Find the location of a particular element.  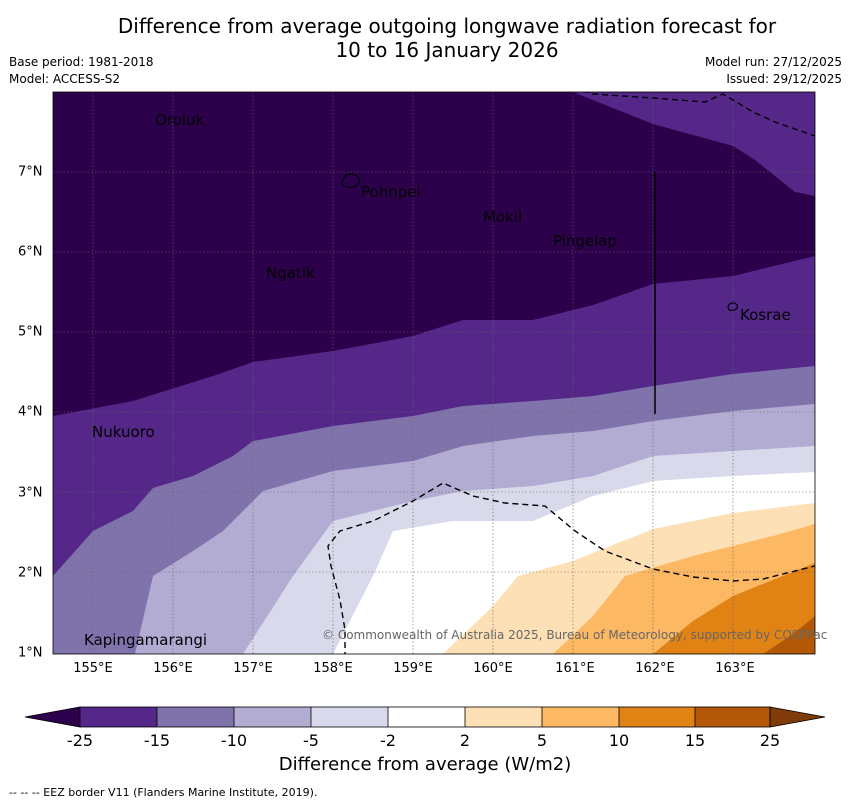

lat-tick: 3°N is located at coordinates (30, 493).